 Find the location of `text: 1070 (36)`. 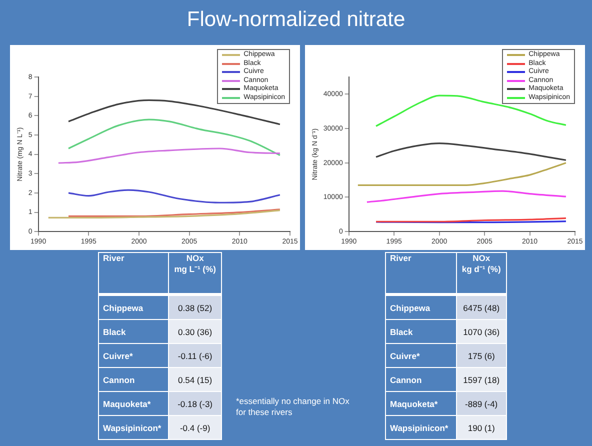

text: 1070 (36) is located at coordinates (481, 331).